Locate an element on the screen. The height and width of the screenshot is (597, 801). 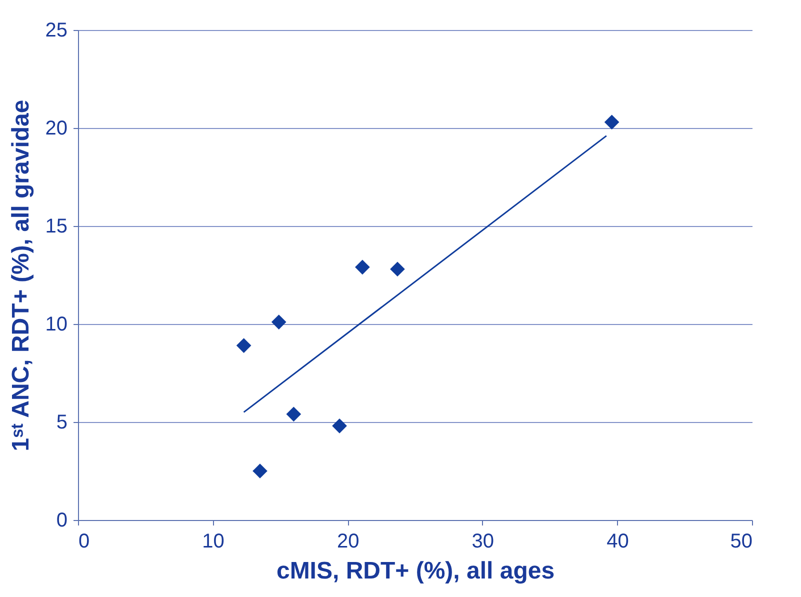
y-tick-label: 5 is located at coordinates (62, 423).